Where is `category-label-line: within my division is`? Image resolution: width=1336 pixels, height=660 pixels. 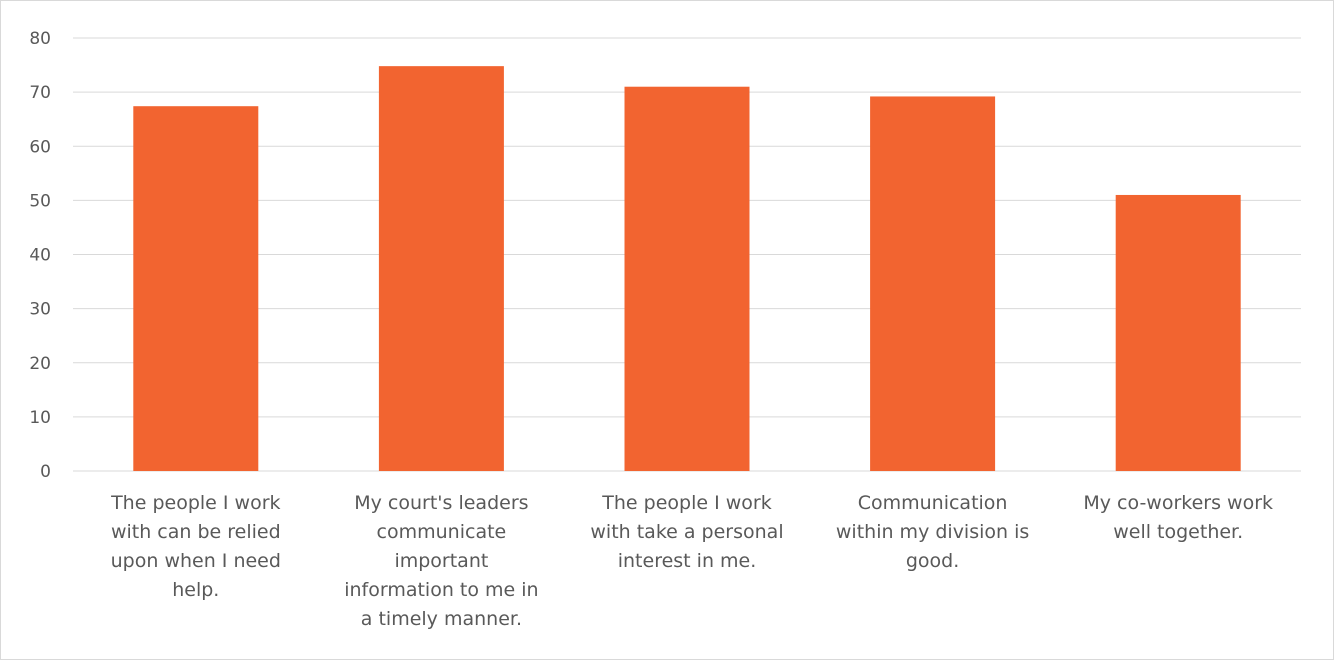
category-label-line: within my division is is located at coordinates (932, 532).